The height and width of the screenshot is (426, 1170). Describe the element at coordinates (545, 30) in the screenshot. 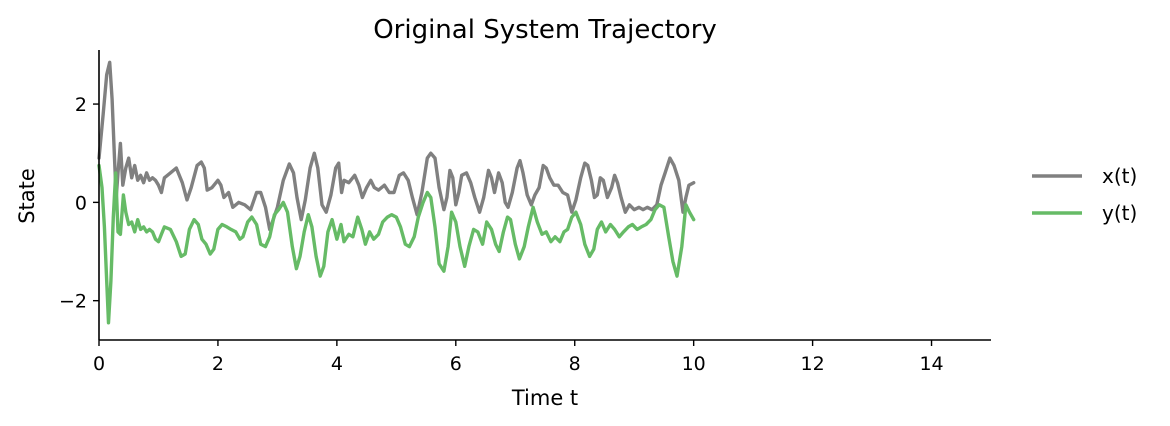

I see `chart-title: Original System Trajectory` at that location.